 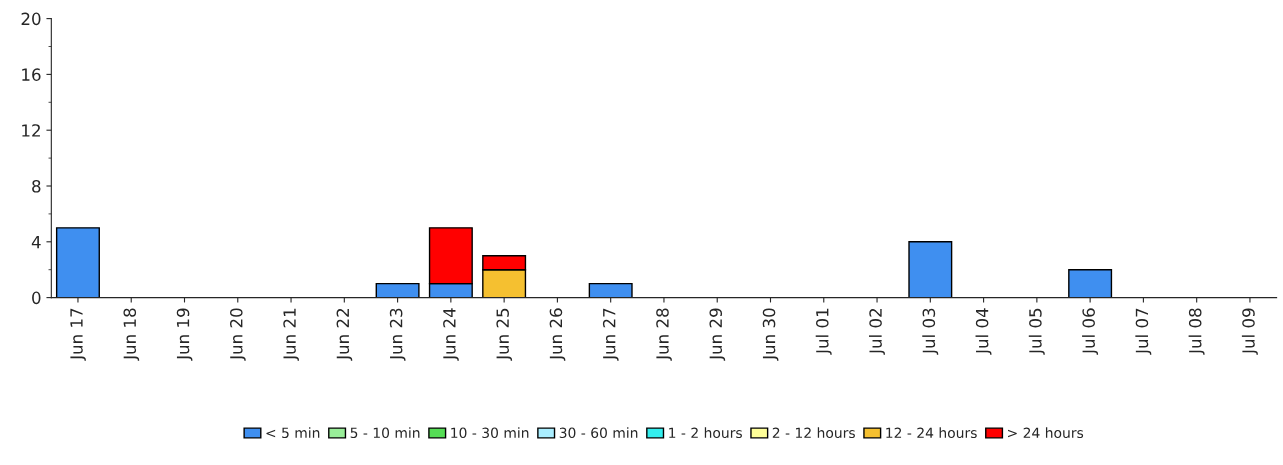 What do you see at coordinates (705, 433) in the screenshot?
I see `legend-label: 1 - 2 hours` at bounding box center [705, 433].